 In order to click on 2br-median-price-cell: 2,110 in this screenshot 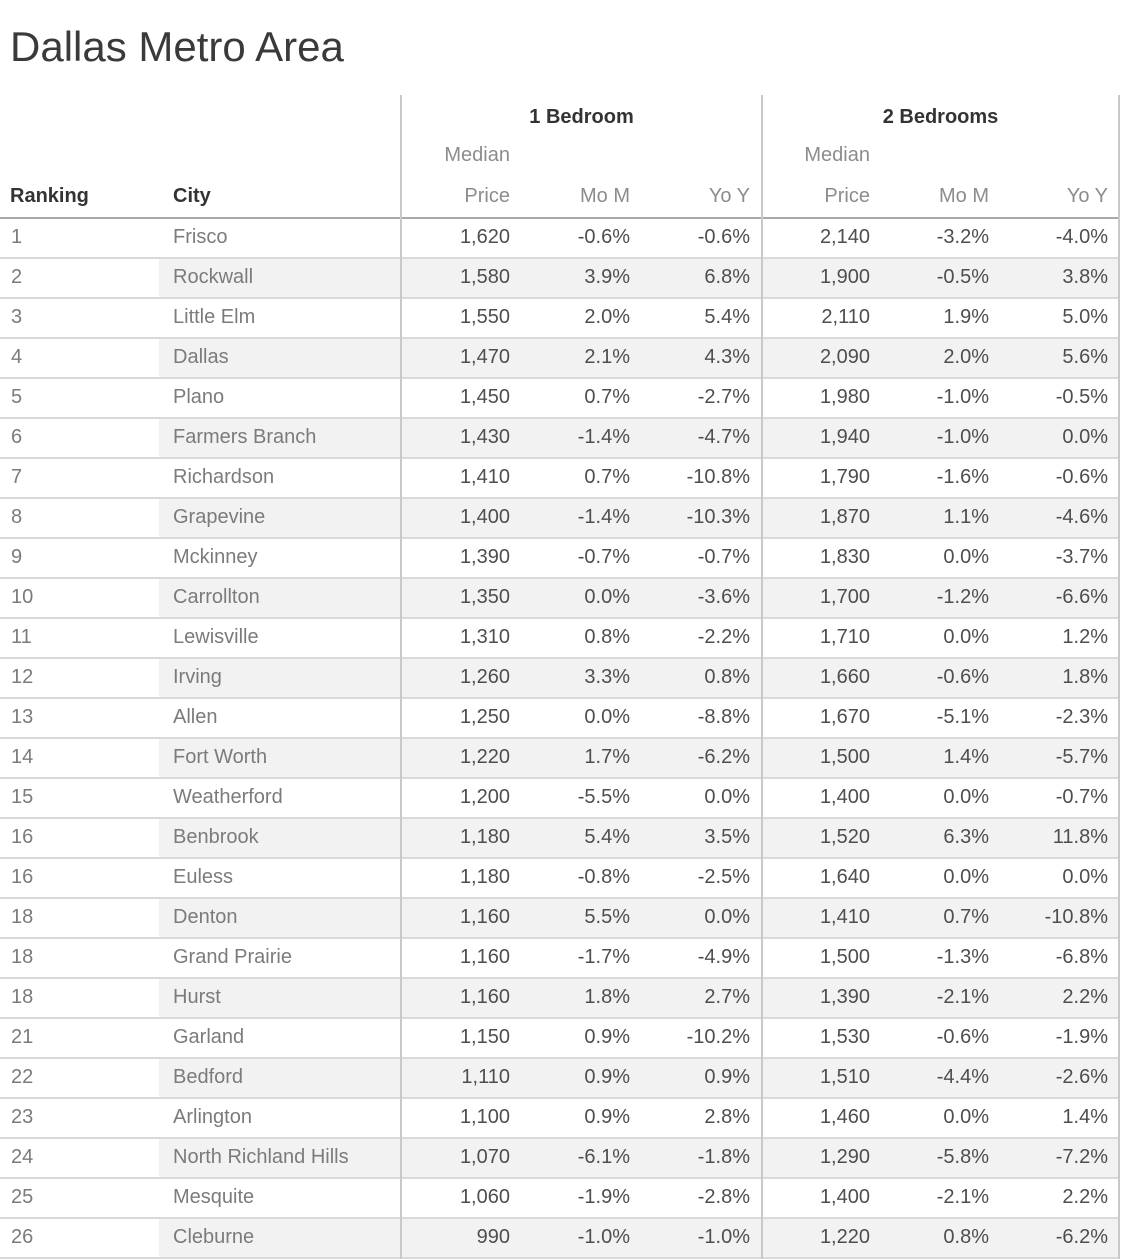, I will do `click(845, 317)`.